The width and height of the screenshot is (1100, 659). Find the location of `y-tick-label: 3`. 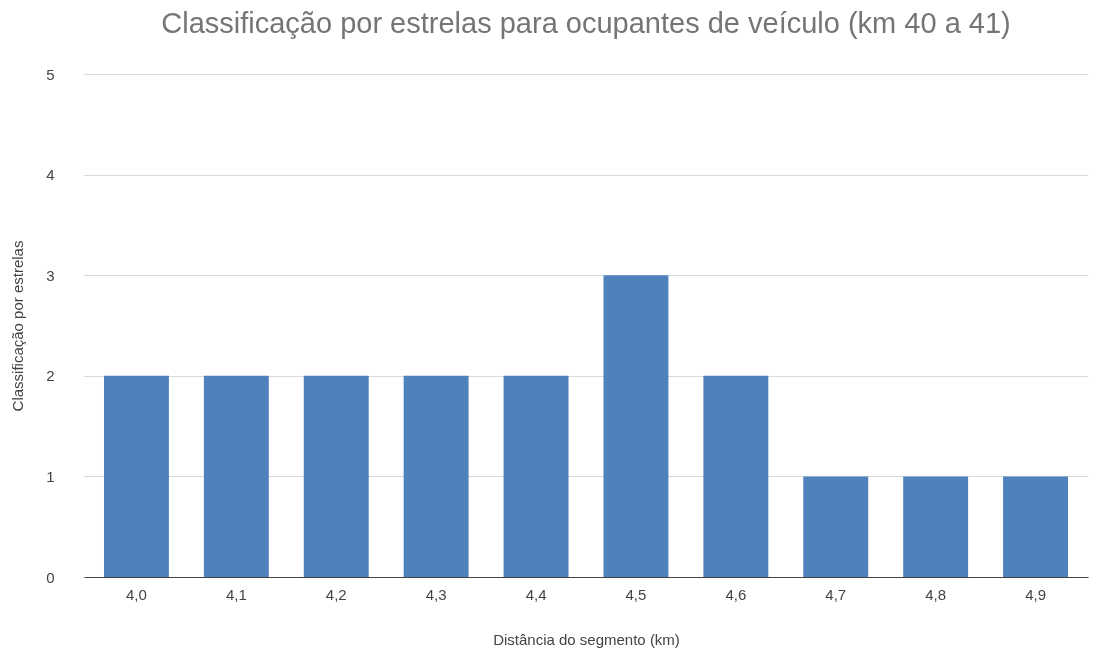

y-tick-label: 3 is located at coordinates (50, 275).